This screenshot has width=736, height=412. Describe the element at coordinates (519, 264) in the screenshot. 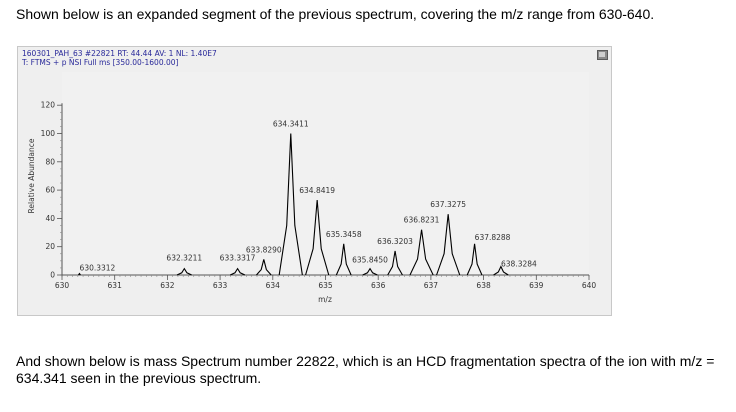

I see `peak-label: 638.3284` at that location.